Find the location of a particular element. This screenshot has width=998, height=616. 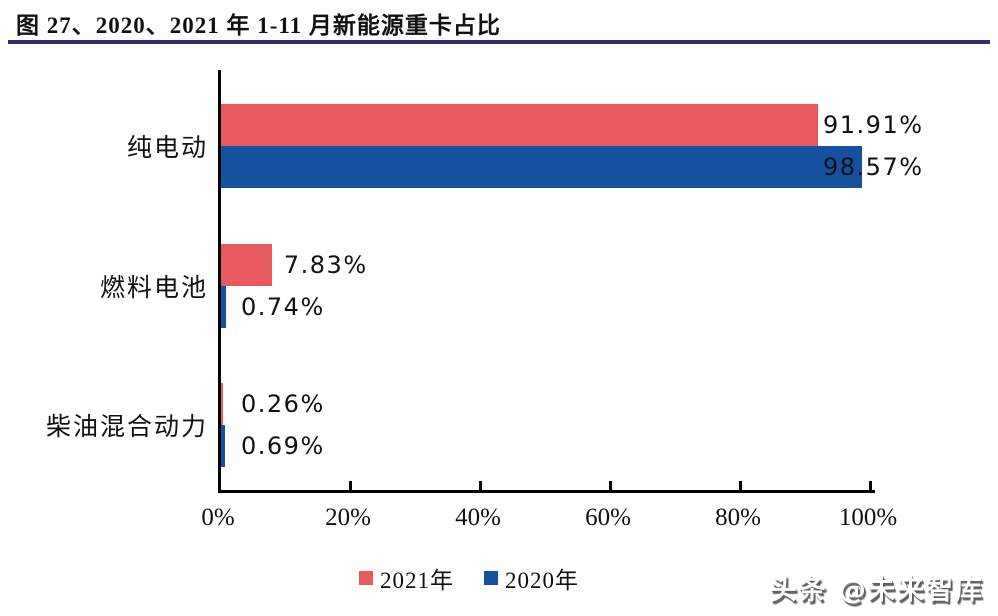

legend-item-2020年: 2020年 is located at coordinates (531, 578).